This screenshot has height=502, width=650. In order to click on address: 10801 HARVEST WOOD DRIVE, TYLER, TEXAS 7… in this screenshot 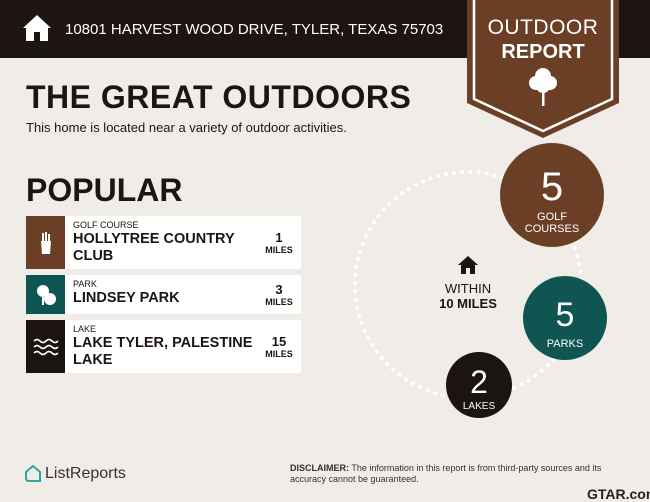, I will do `click(254, 29)`.